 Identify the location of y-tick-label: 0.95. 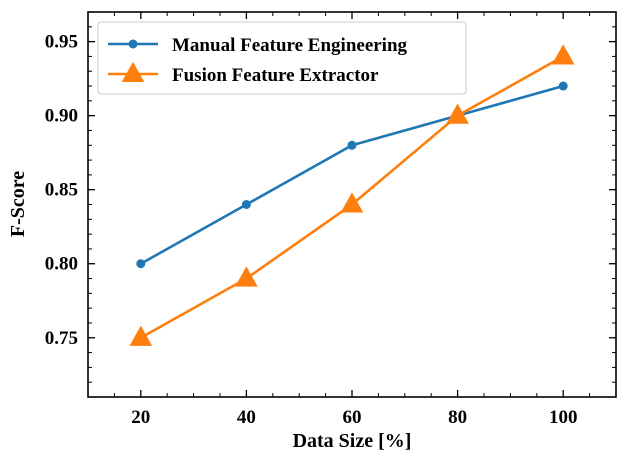
(61, 42).